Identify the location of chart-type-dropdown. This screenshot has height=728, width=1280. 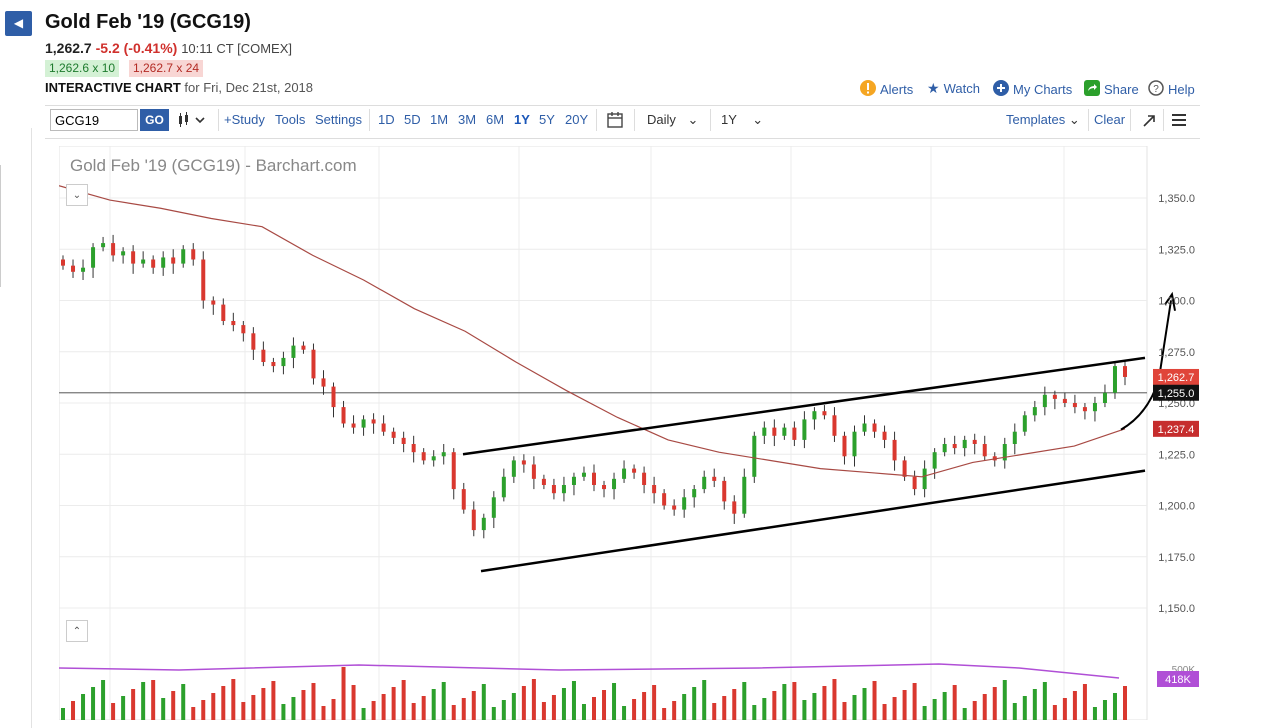
(194, 122).